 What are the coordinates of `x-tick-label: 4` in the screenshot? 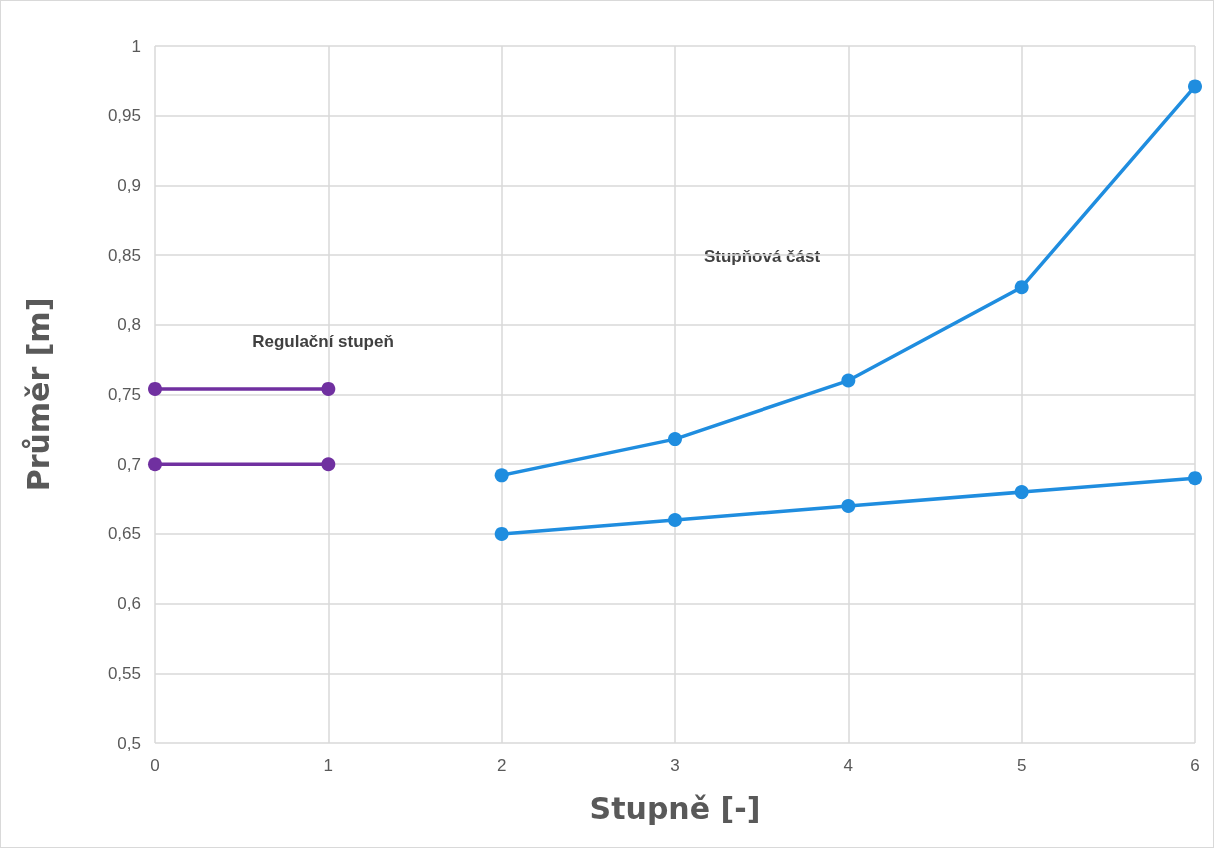 It's located at (848, 765).